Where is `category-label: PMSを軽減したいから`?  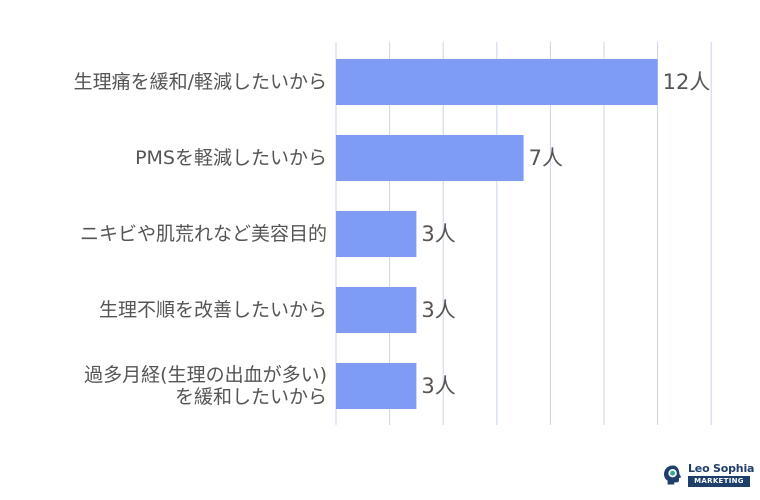
category-label: PMSを軽減したいから is located at coordinates (231, 158).